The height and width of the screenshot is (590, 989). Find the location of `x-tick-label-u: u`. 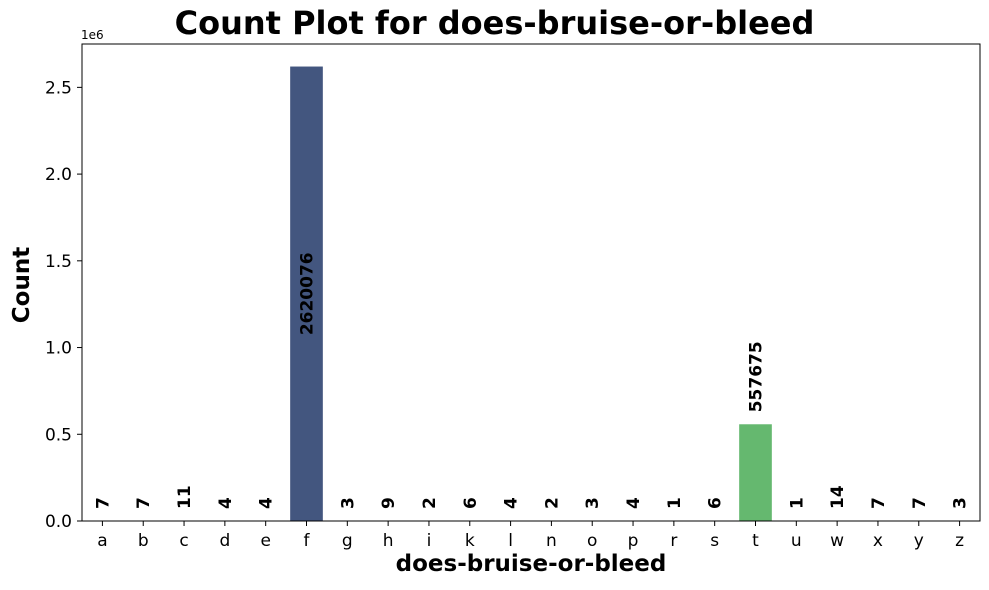

x-tick-label-u: u is located at coordinates (796, 541).